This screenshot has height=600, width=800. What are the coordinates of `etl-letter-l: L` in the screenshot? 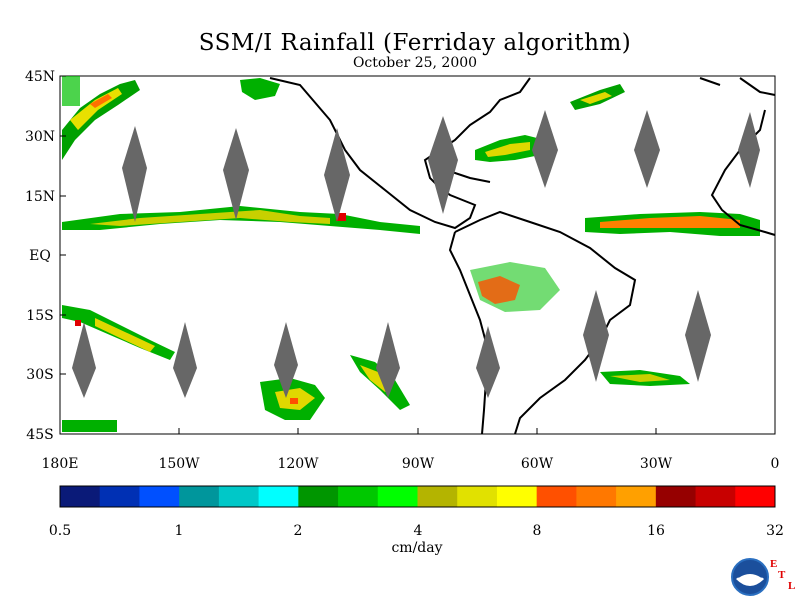 It's located at (791, 586).